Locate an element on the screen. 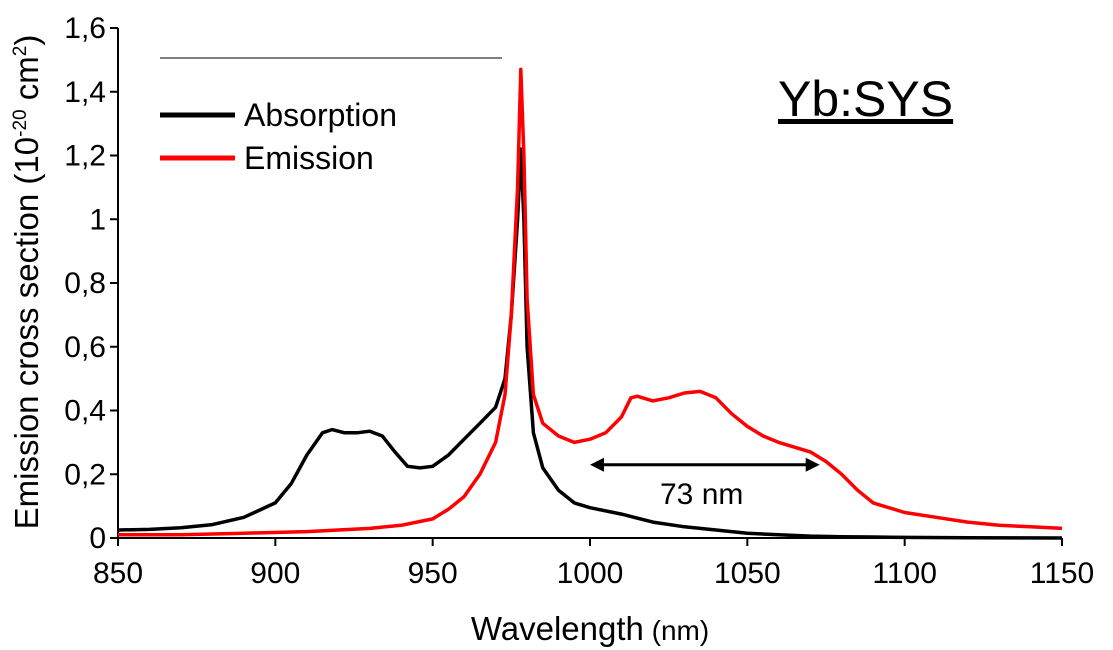 The width and height of the screenshot is (1113, 650). x-tick-label: 850 is located at coordinates (118, 573).